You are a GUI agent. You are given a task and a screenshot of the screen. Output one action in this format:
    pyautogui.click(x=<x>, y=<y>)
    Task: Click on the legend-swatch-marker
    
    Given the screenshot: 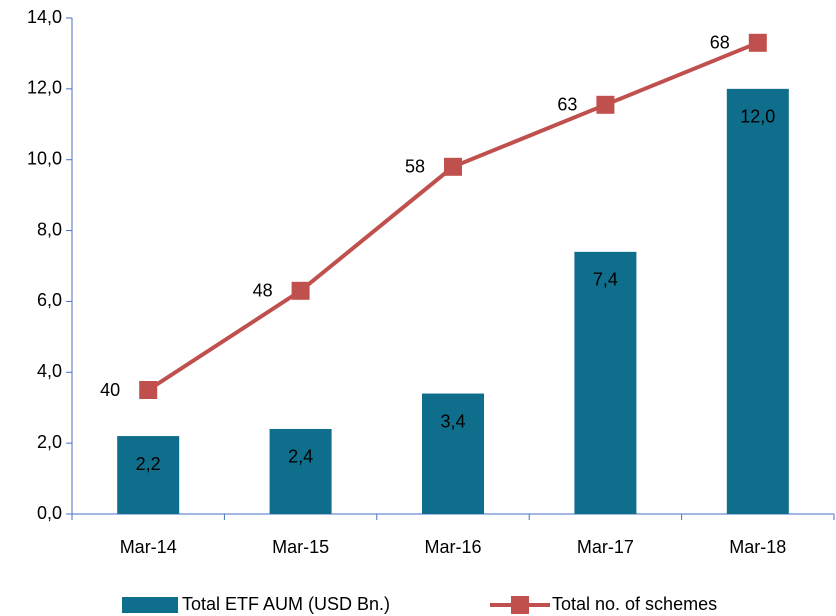 What is the action you would take?
    pyautogui.click(x=520, y=605)
    